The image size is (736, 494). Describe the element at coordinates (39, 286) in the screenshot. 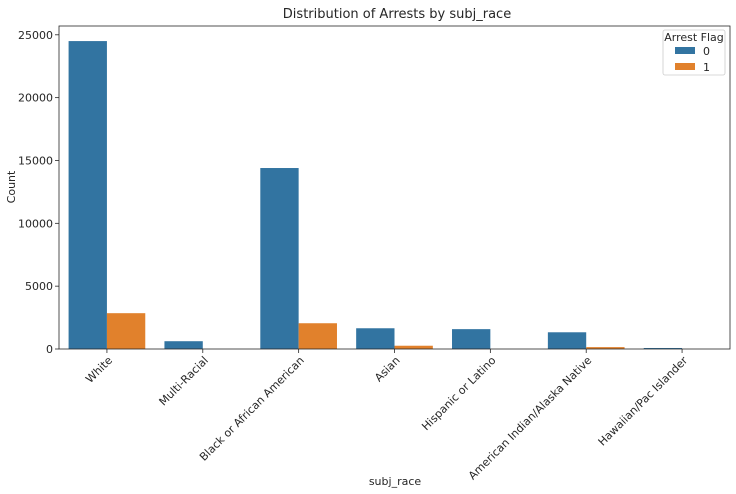

I see `y-tick-label: 5000` at that location.